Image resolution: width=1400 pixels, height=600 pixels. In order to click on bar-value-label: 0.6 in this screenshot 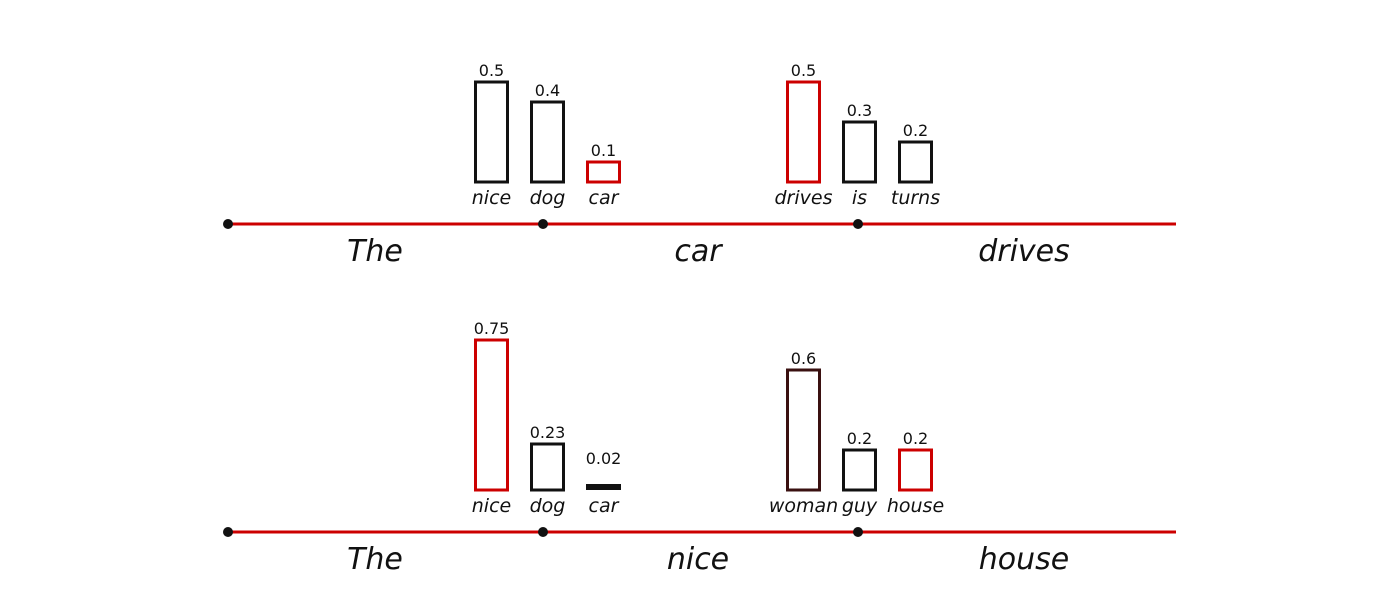, I will do `click(803, 358)`.